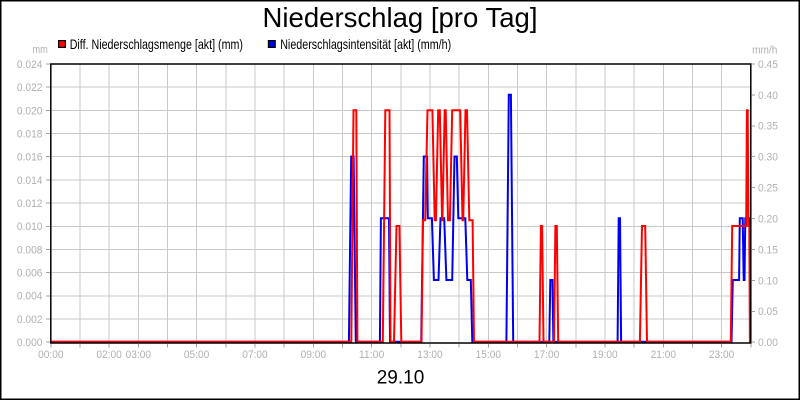 The width and height of the screenshot is (800, 405). What do you see at coordinates (30, 181) in the screenshot?
I see `svg-text: 0.014` at bounding box center [30, 181].